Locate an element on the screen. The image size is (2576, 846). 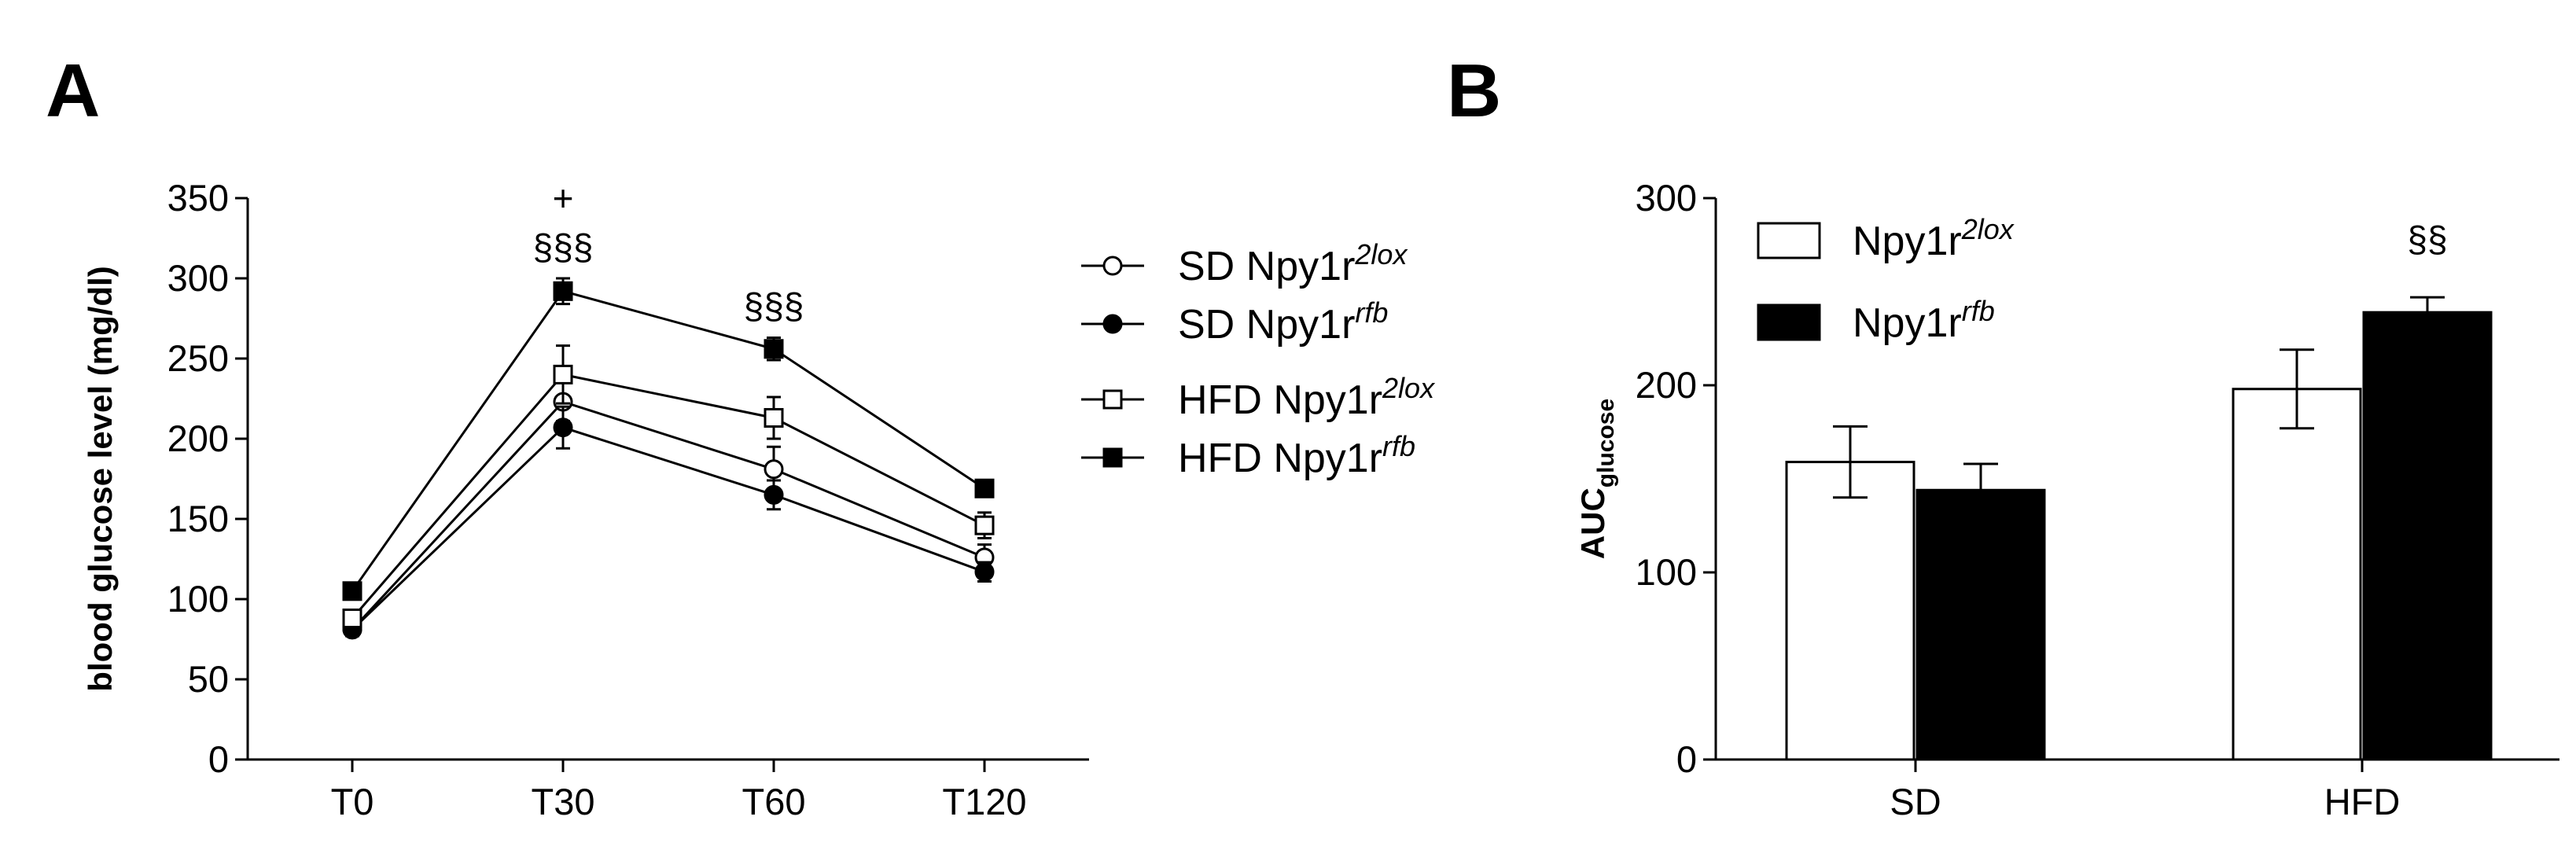
legend-entry: HFD Npy1r2lox is located at coordinates (1307, 398).